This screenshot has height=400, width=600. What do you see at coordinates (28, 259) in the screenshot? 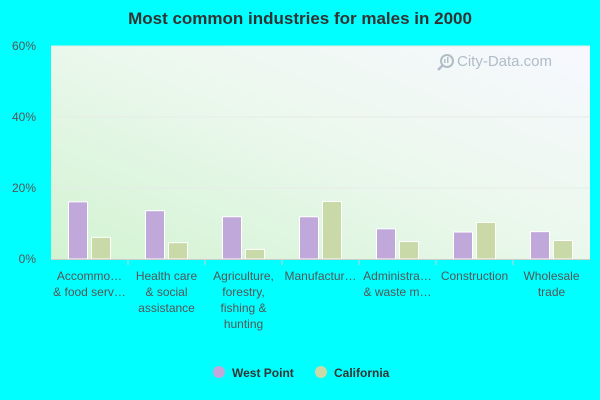
I see `y-tick-label: 0%` at bounding box center [28, 259].